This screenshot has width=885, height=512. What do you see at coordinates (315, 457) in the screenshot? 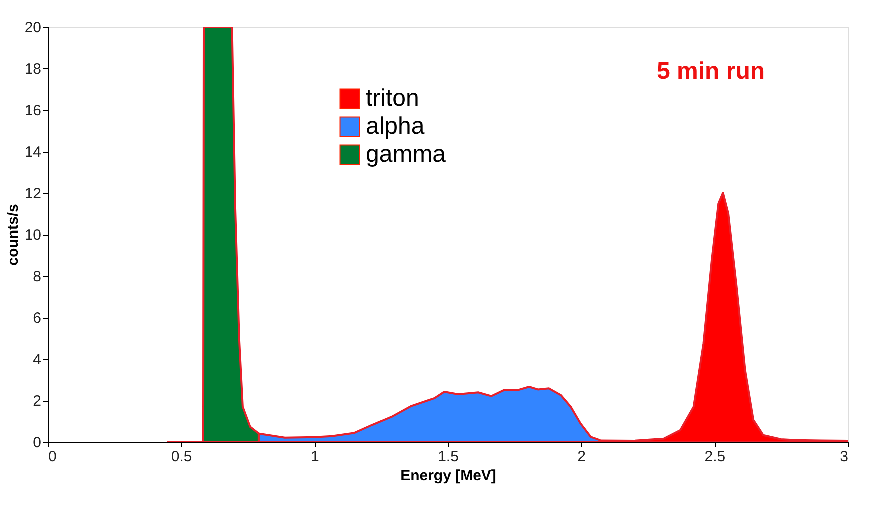
I see `x-tick-label: 1` at bounding box center [315, 457].